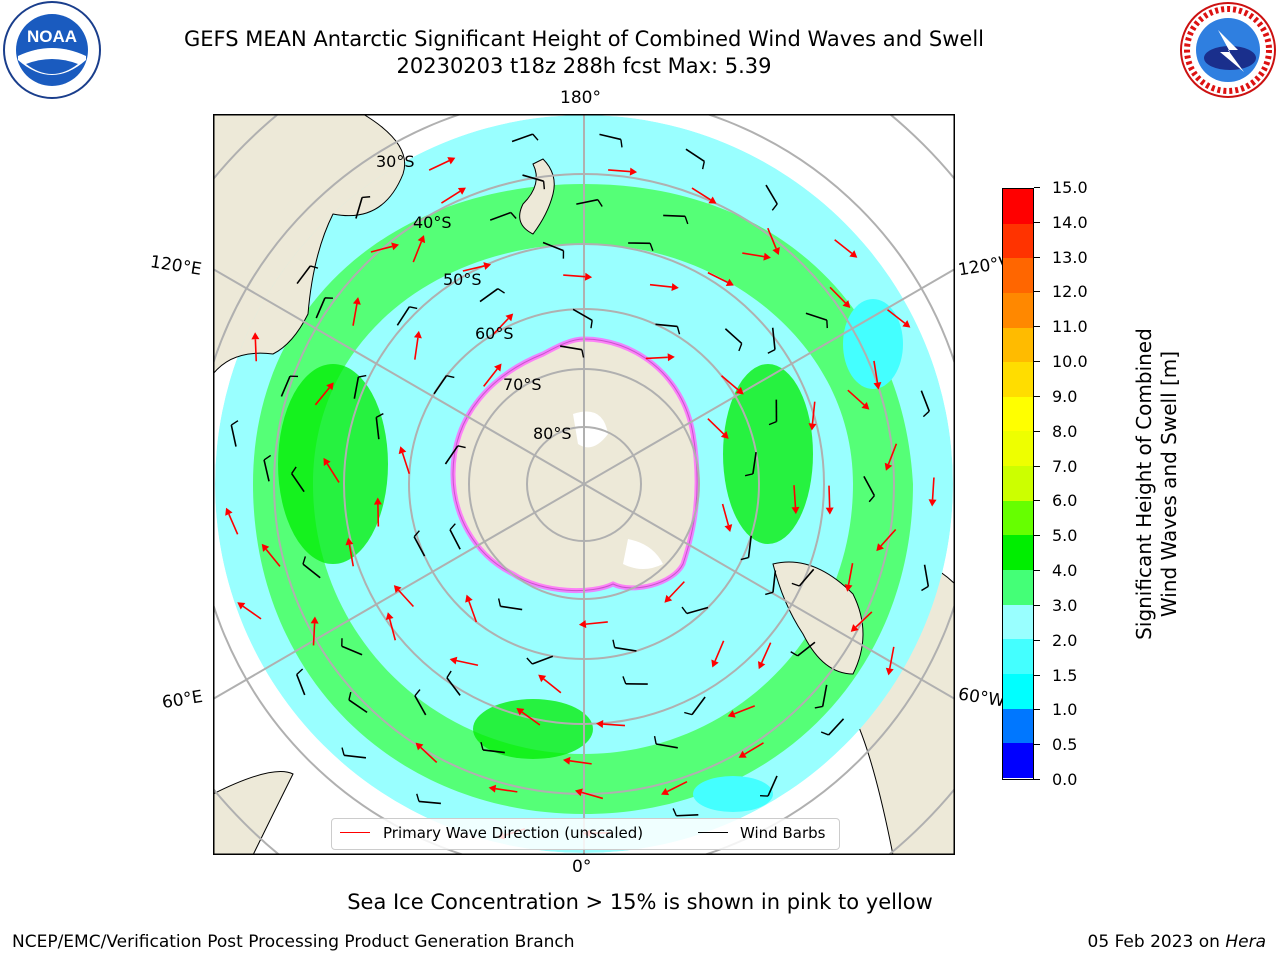  What do you see at coordinates (522, 384) in the screenshot?
I see `lat-label-70s: 70°S` at bounding box center [522, 384].